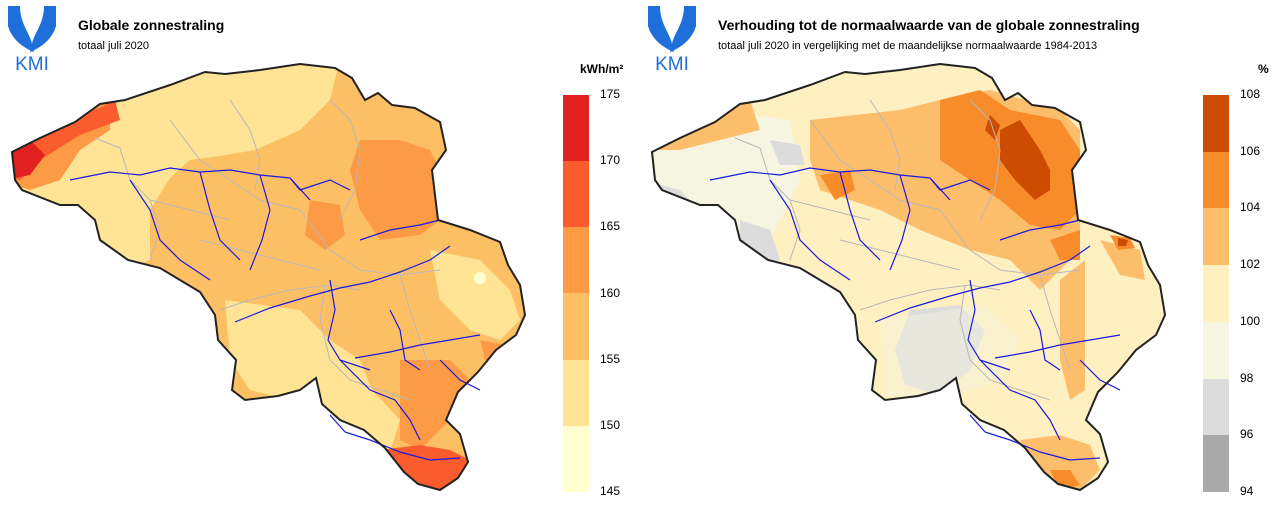 This screenshot has height=507, width=1280. I want to click on legend-tick-label: 104, so click(1250, 207).